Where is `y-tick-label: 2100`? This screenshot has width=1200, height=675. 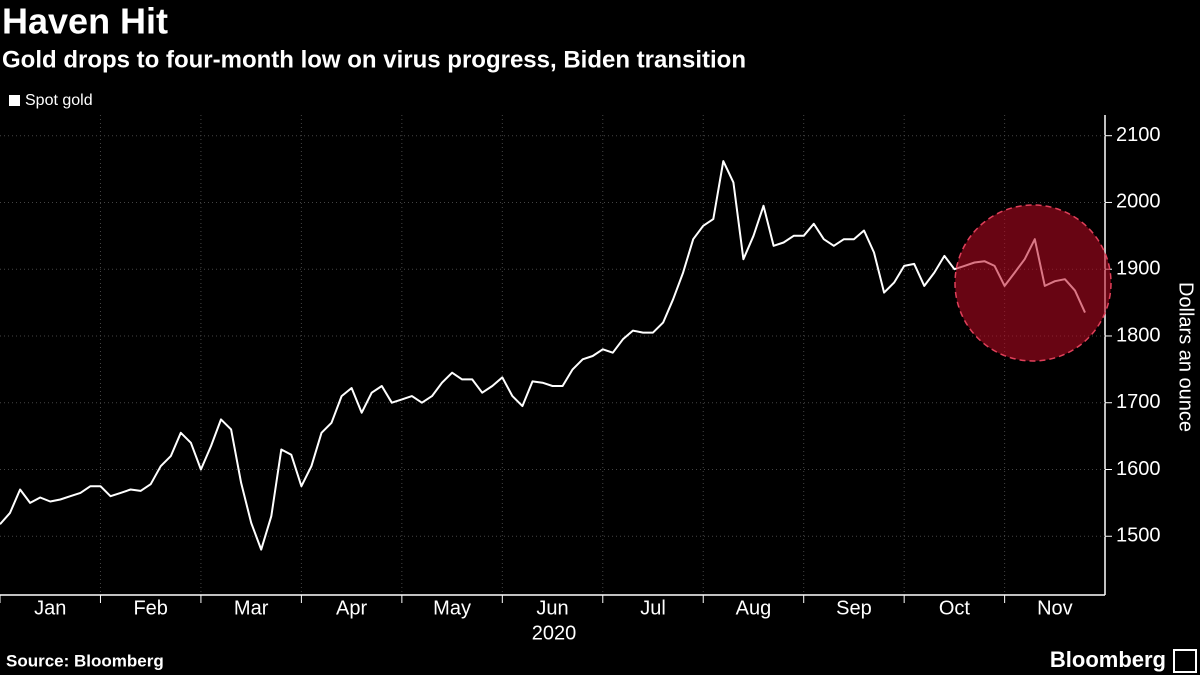 y-tick-label: 2100 is located at coordinates (1138, 135).